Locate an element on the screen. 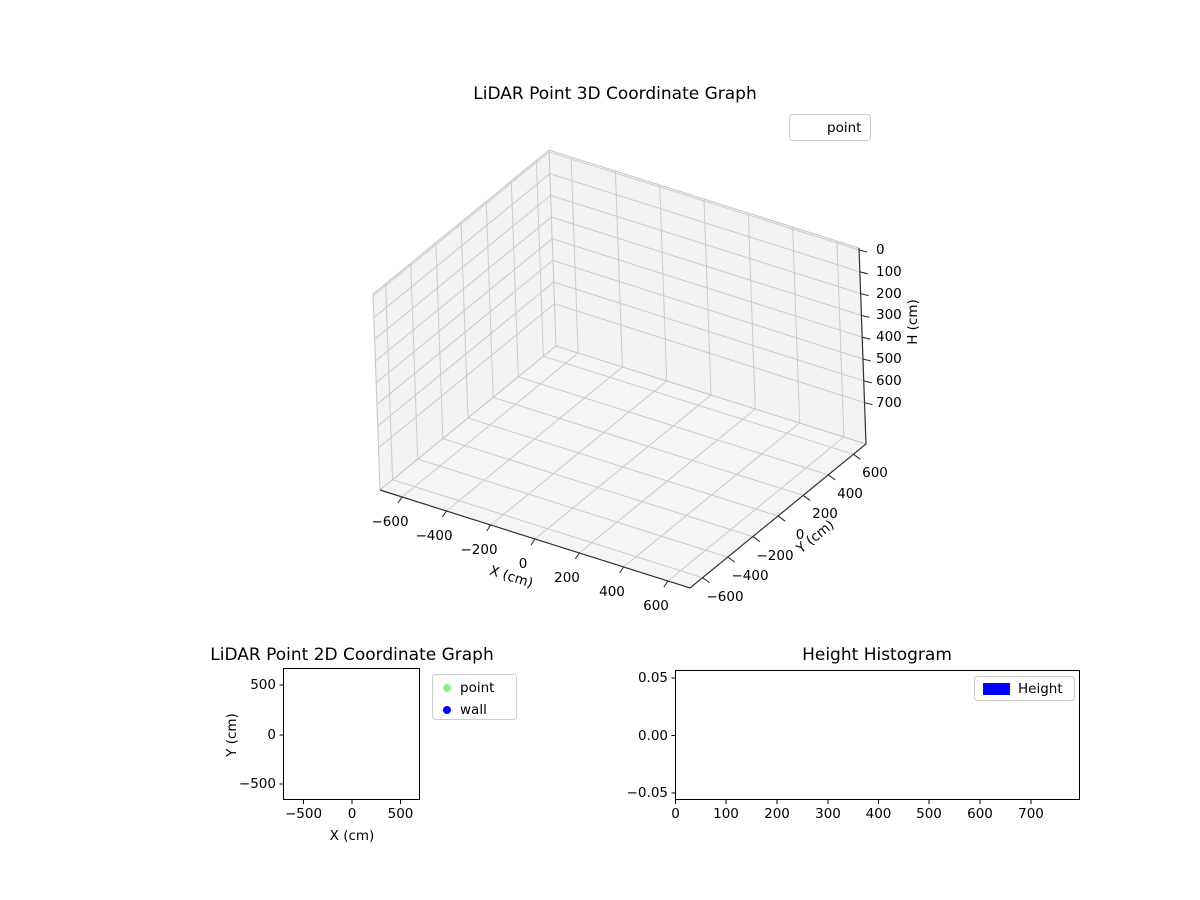  x-tick-label: 100 is located at coordinates (726, 814).